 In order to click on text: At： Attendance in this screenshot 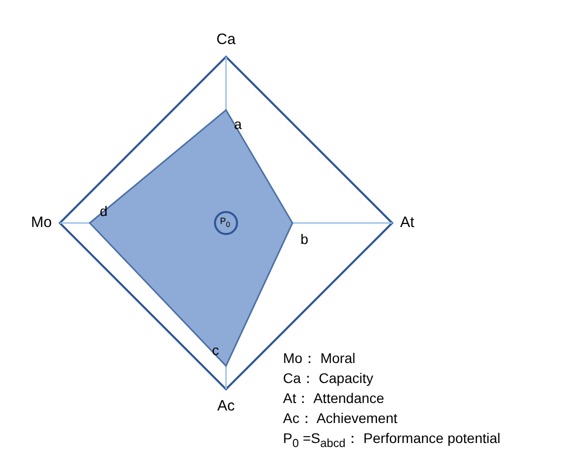, I will do `click(334, 398)`.